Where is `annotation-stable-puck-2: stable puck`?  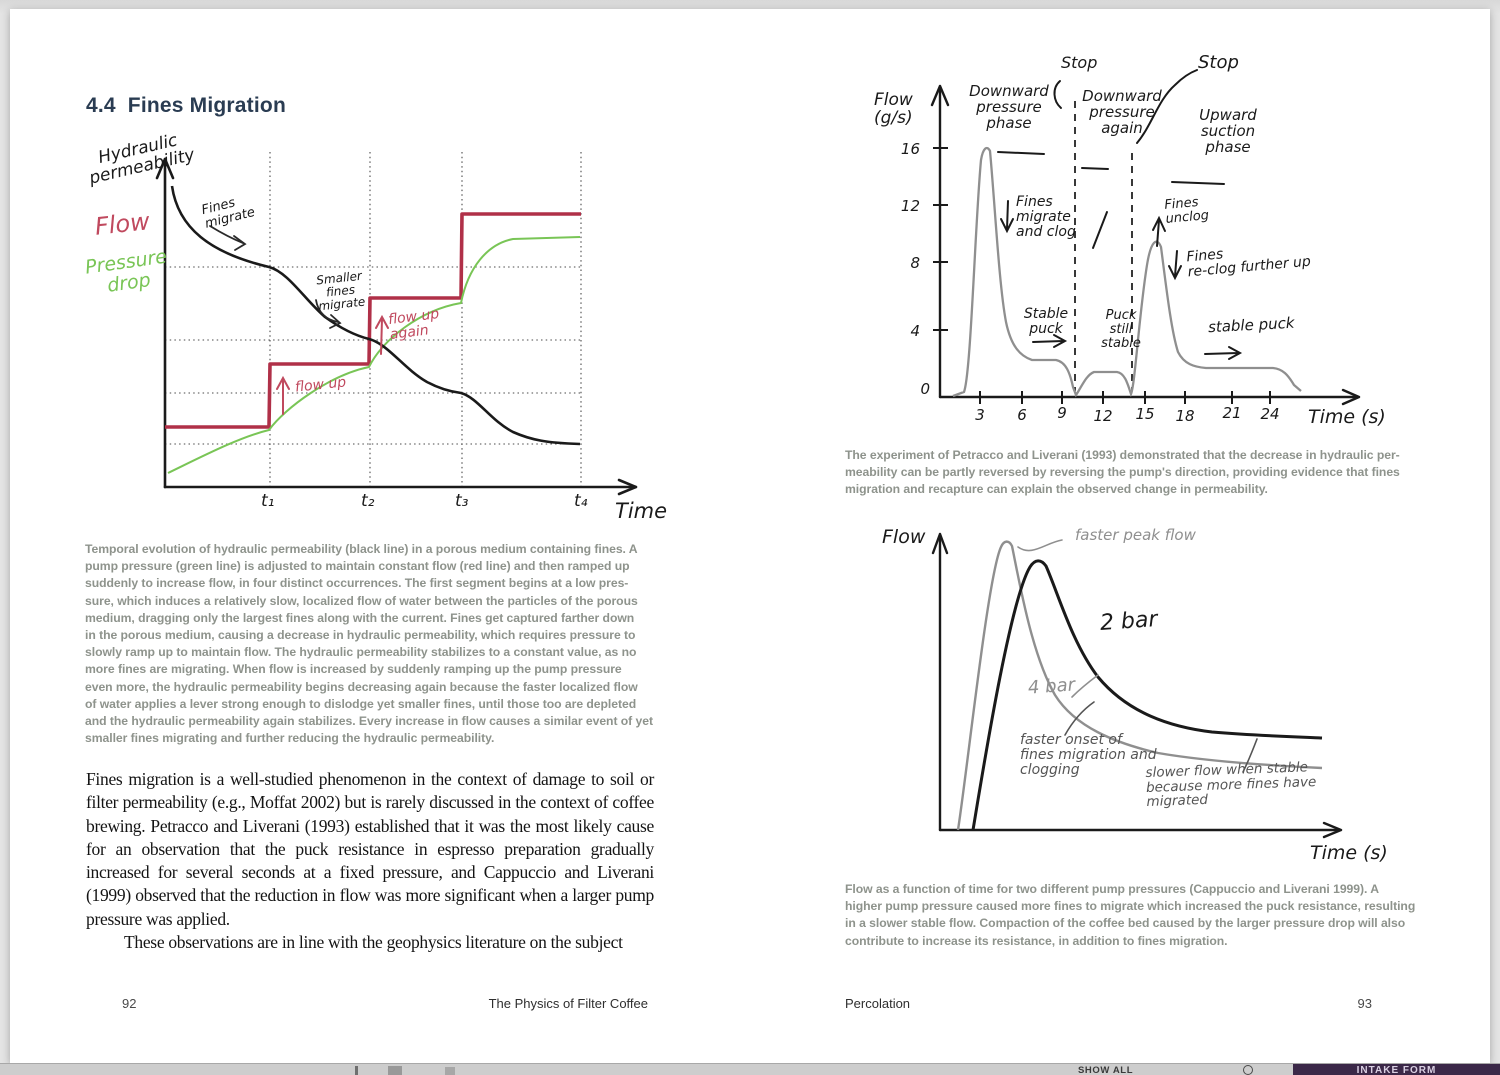
annotation-stable-puck-2: stable puck is located at coordinates (1251, 325).